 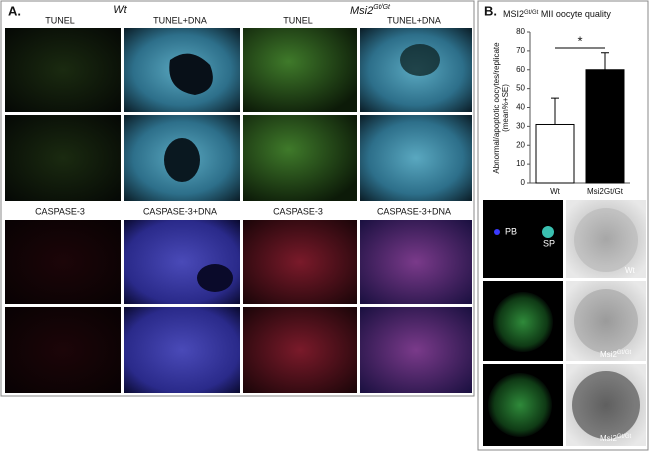 I want to click on title-rest: MII oocyte quality, so click(x=574, y=14).